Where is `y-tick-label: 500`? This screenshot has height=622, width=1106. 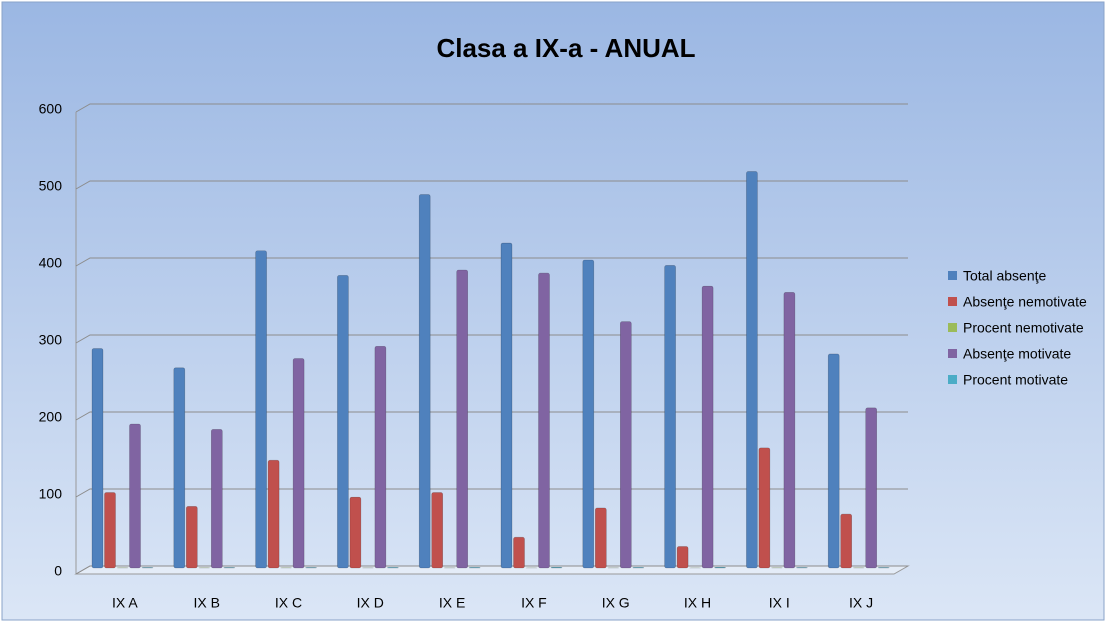 y-tick-label: 500 is located at coordinates (51, 186).